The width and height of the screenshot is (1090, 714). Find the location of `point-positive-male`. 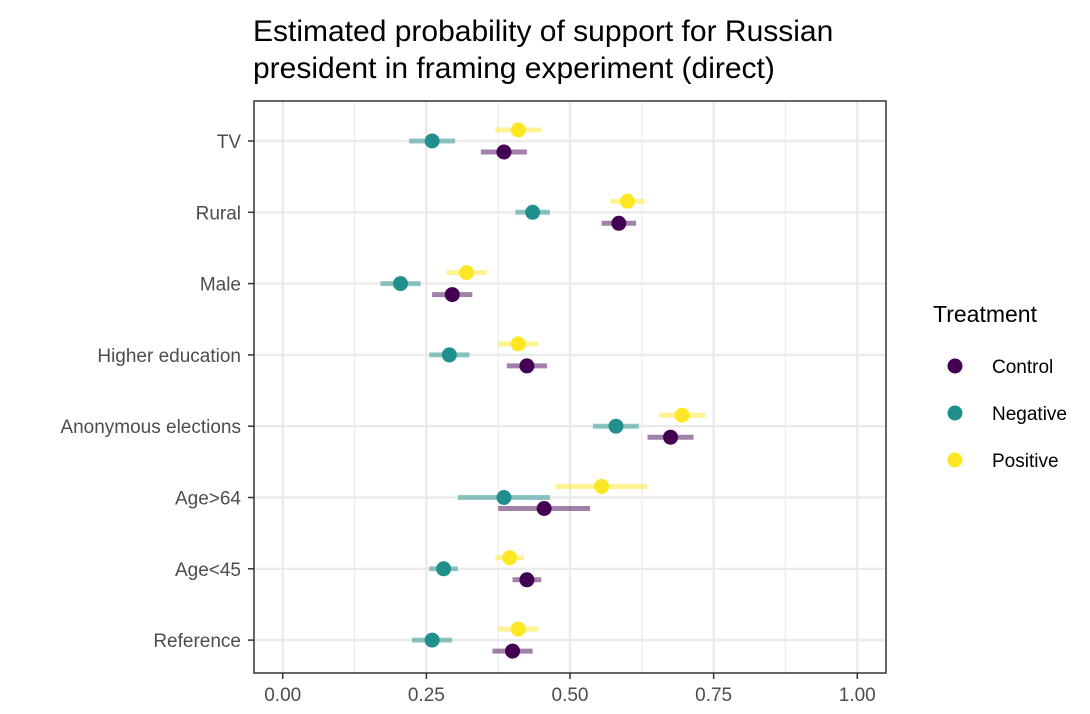

point-positive-male is located at coordinates (467, 273).